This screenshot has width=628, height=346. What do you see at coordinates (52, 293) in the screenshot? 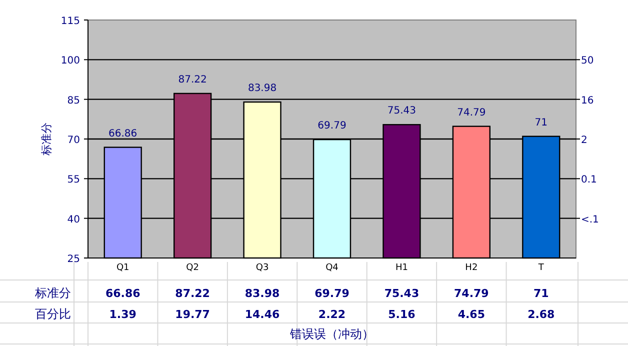
I see `text: 标准分` at bounding box center [52, 293].